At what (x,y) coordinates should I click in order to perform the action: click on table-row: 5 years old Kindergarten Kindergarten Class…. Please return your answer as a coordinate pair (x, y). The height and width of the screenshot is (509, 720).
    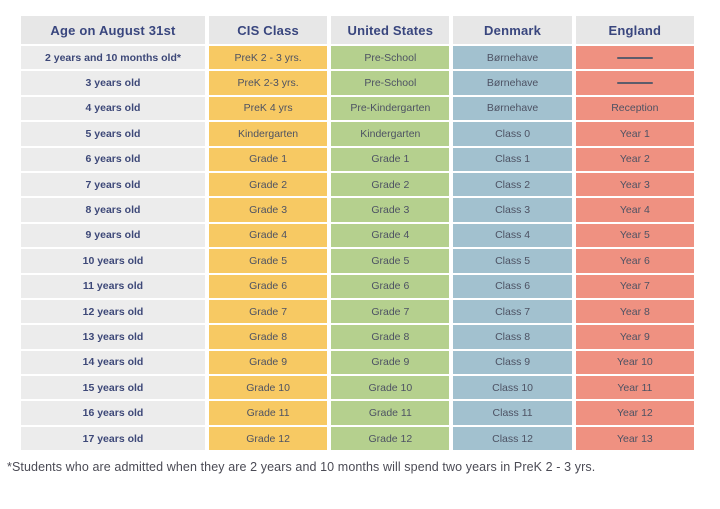
    Looking at the image, I should click on (357, 134).